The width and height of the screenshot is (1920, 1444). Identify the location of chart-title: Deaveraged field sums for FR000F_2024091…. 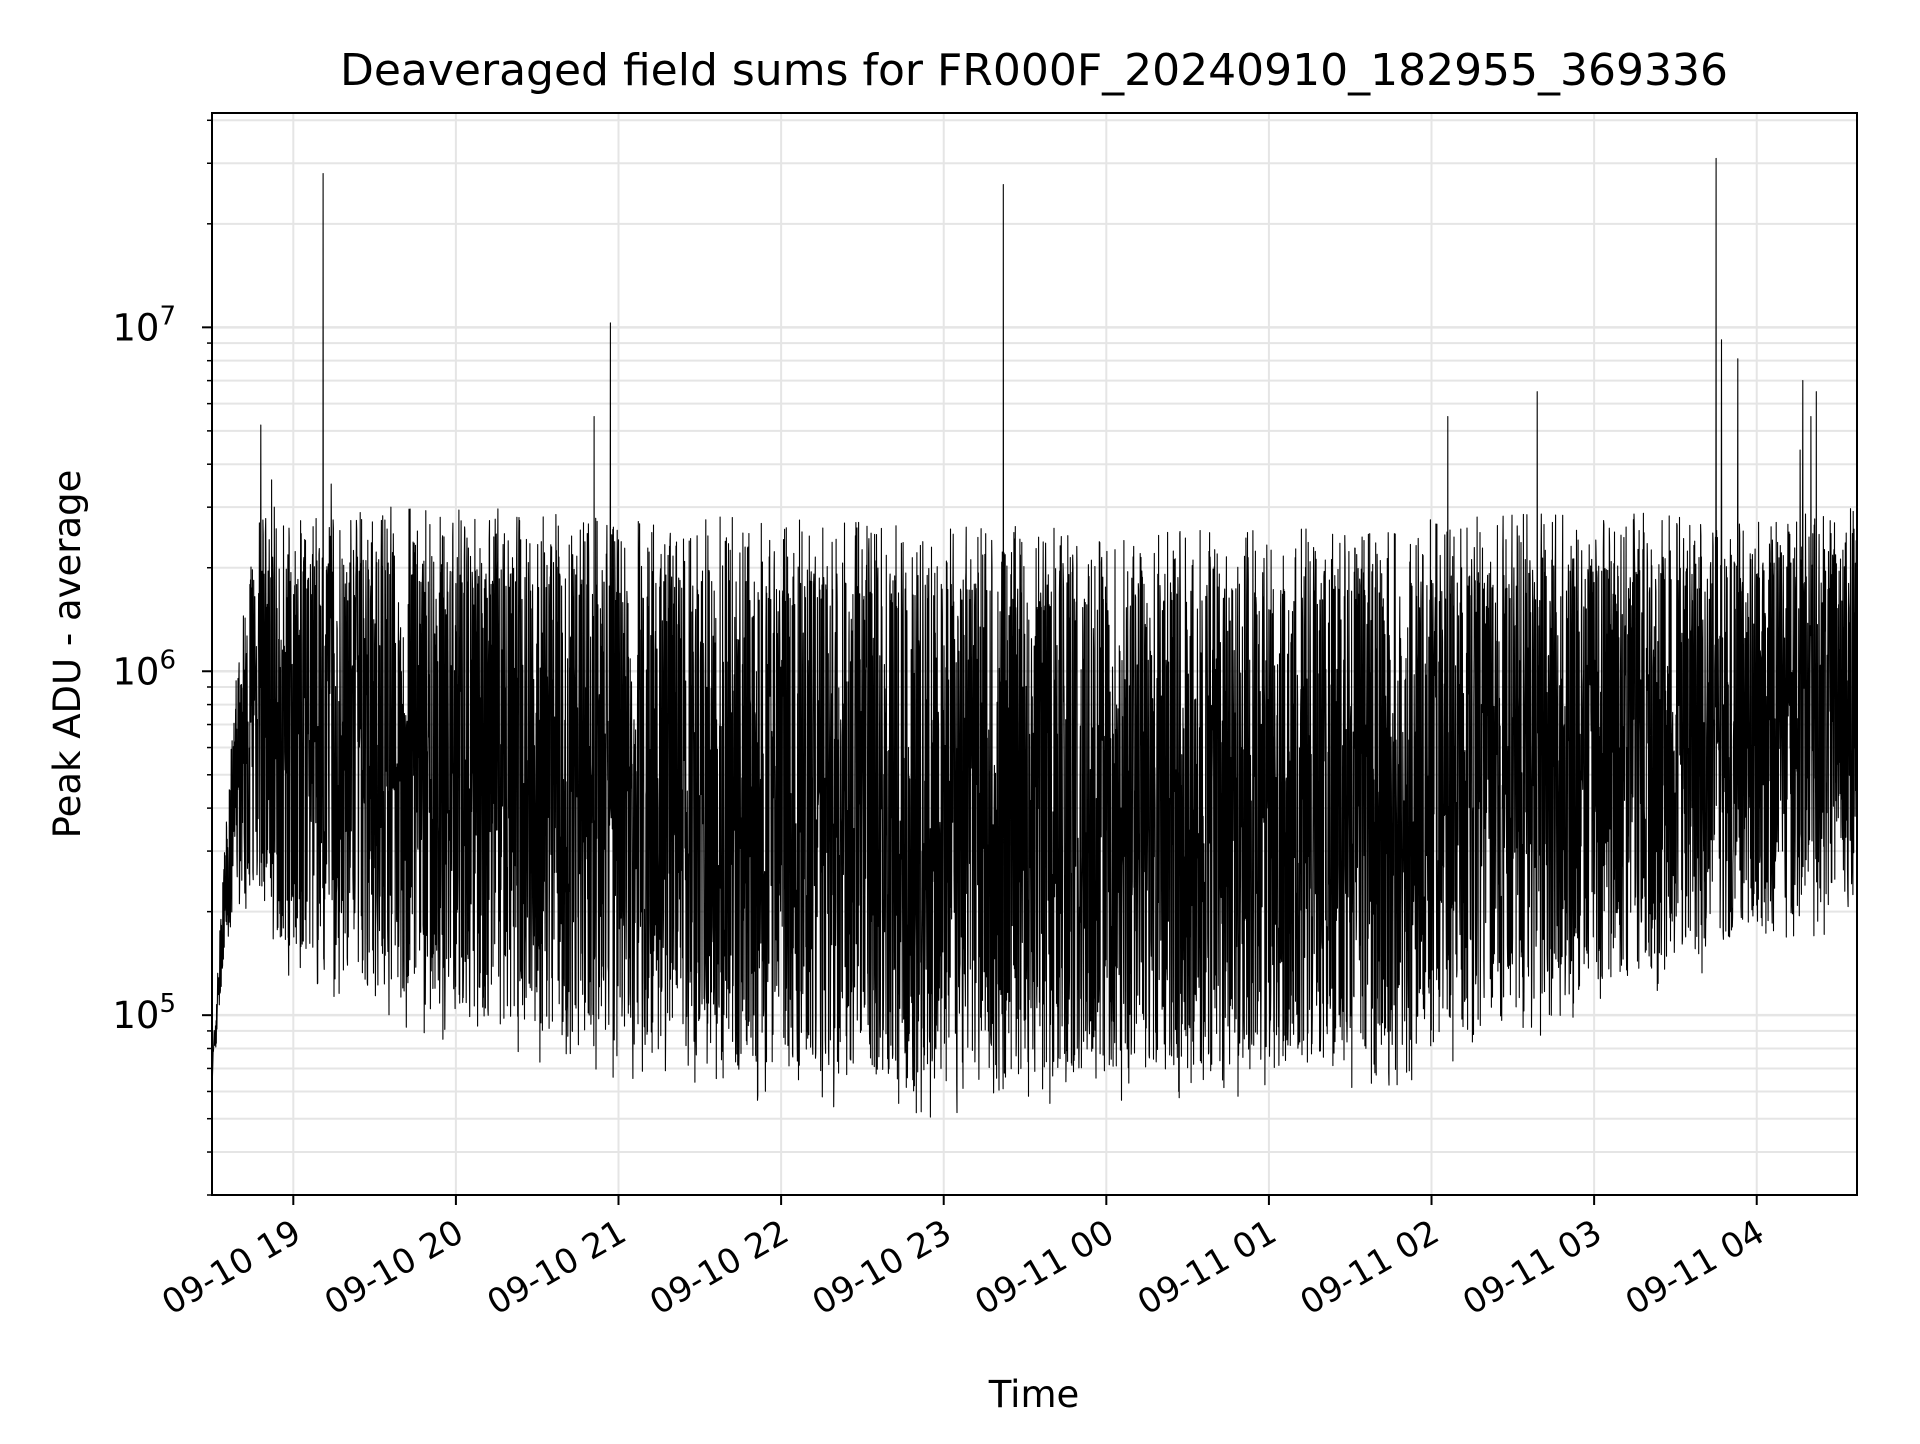
(1034, 70).